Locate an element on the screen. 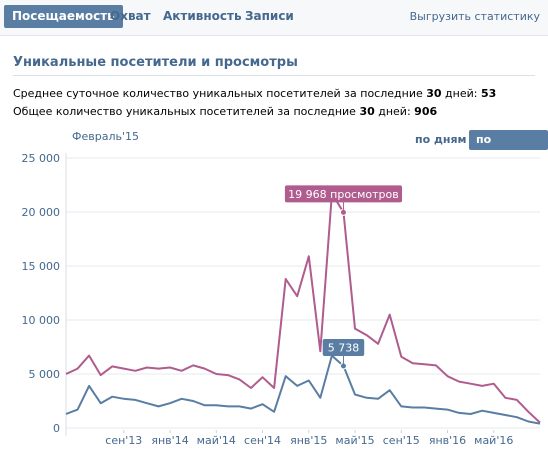 This screenshot has height=462, width=548. avg-visitors-days: 30 is located at coordinates (434, 93).